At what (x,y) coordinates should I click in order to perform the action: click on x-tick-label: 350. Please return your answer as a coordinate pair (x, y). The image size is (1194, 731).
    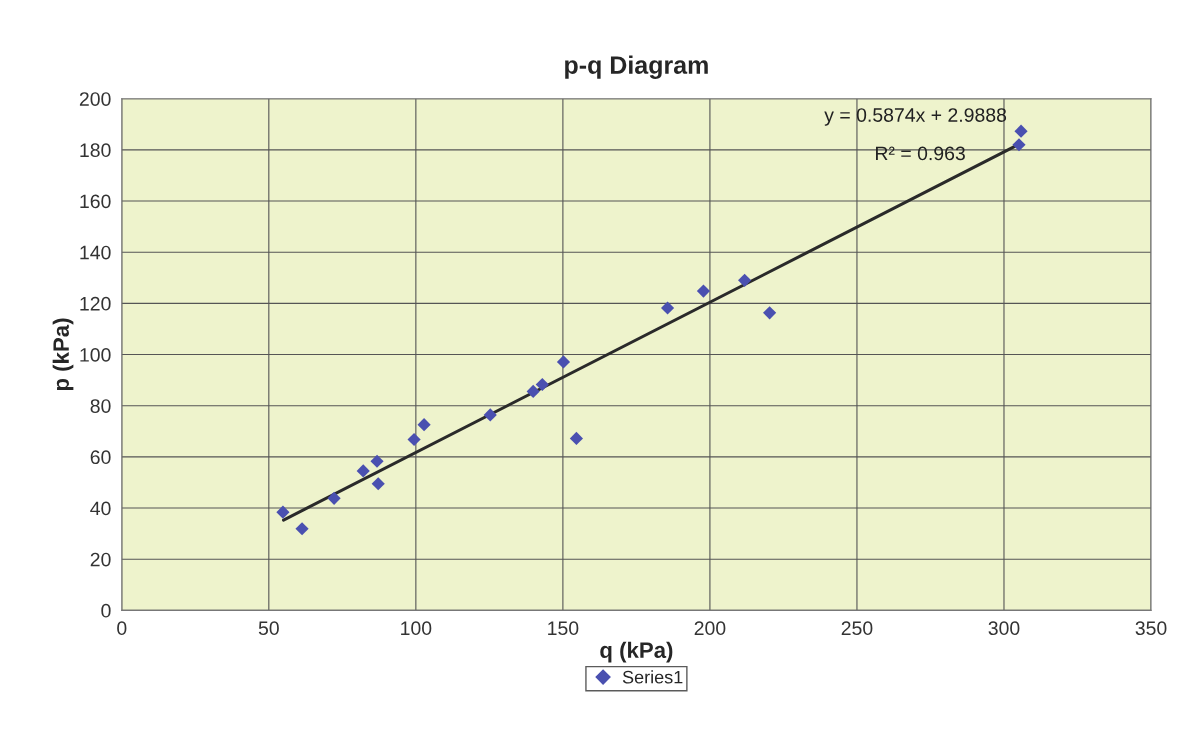
    Looking at the image, I should click on (1151, 628).